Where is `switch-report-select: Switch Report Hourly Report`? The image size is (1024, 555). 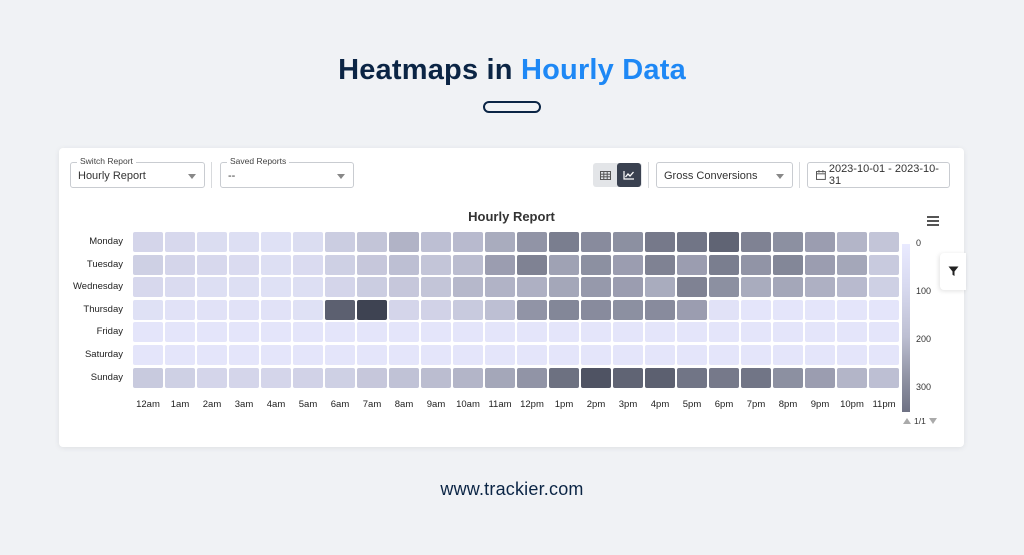
switch-report-select: Switch Report Hourly Report is located at coordinates (137, 171).